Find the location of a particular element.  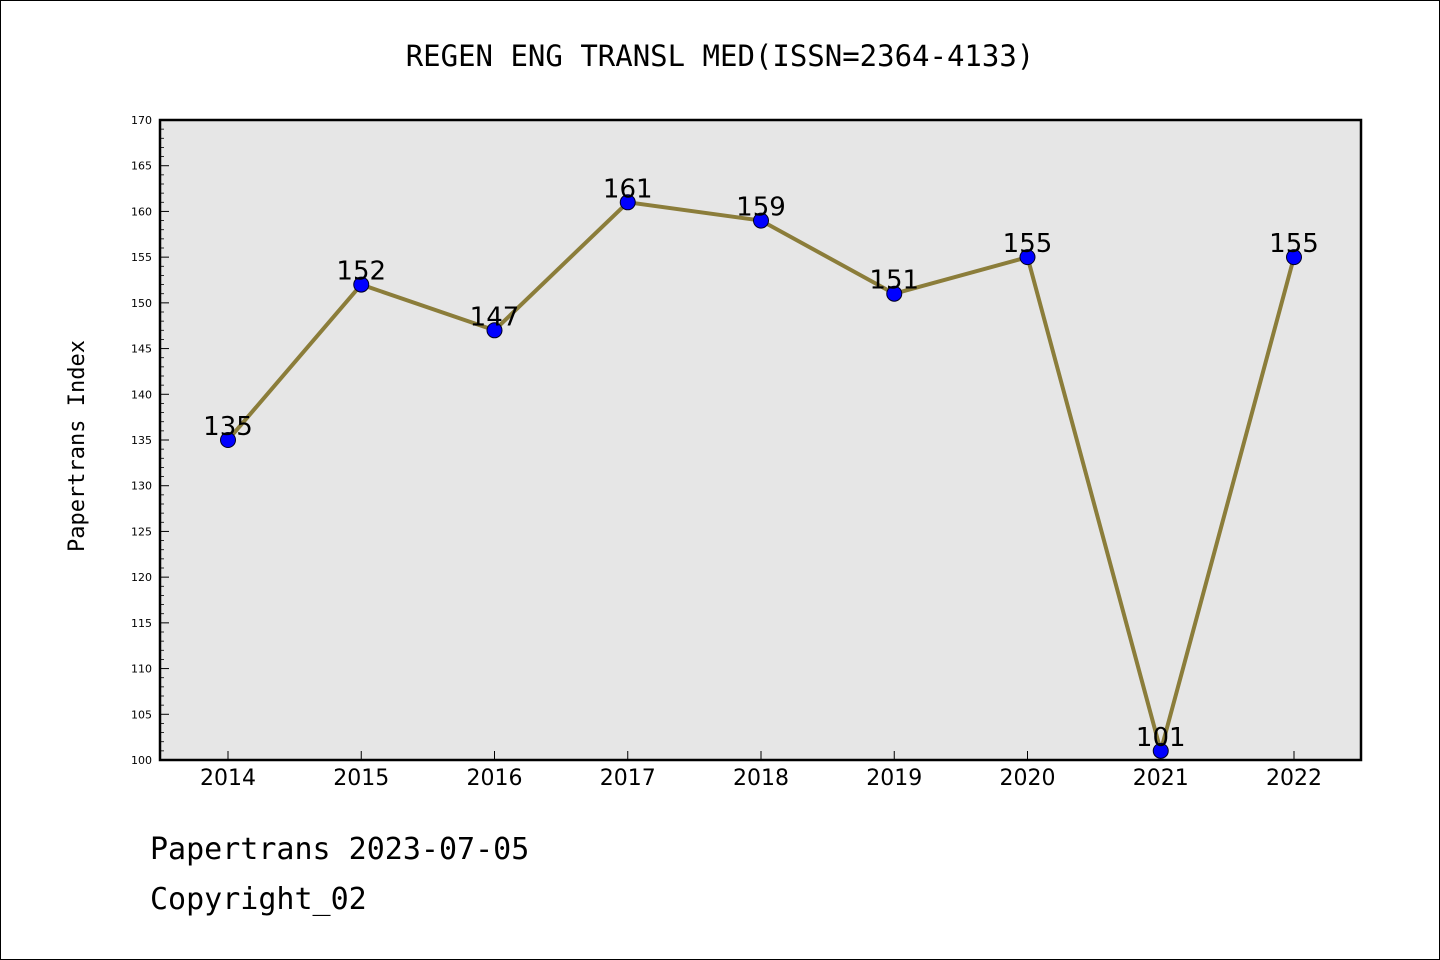

y-tick-label: 105 is located at coordinates (141, 714).